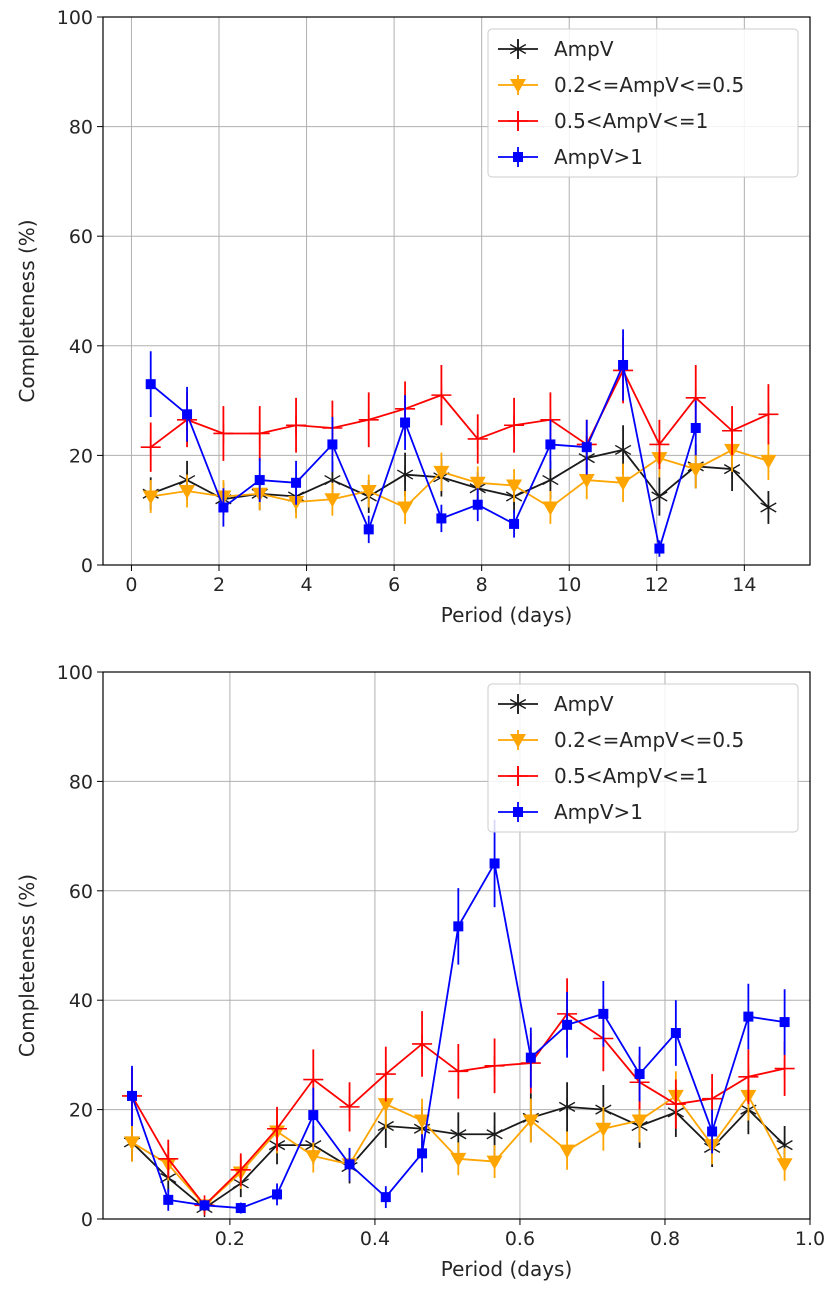 Image resolution: width=831 pixels, height=1294 pixels. I want to click on legend-label: AmpV, so click(584, 704).